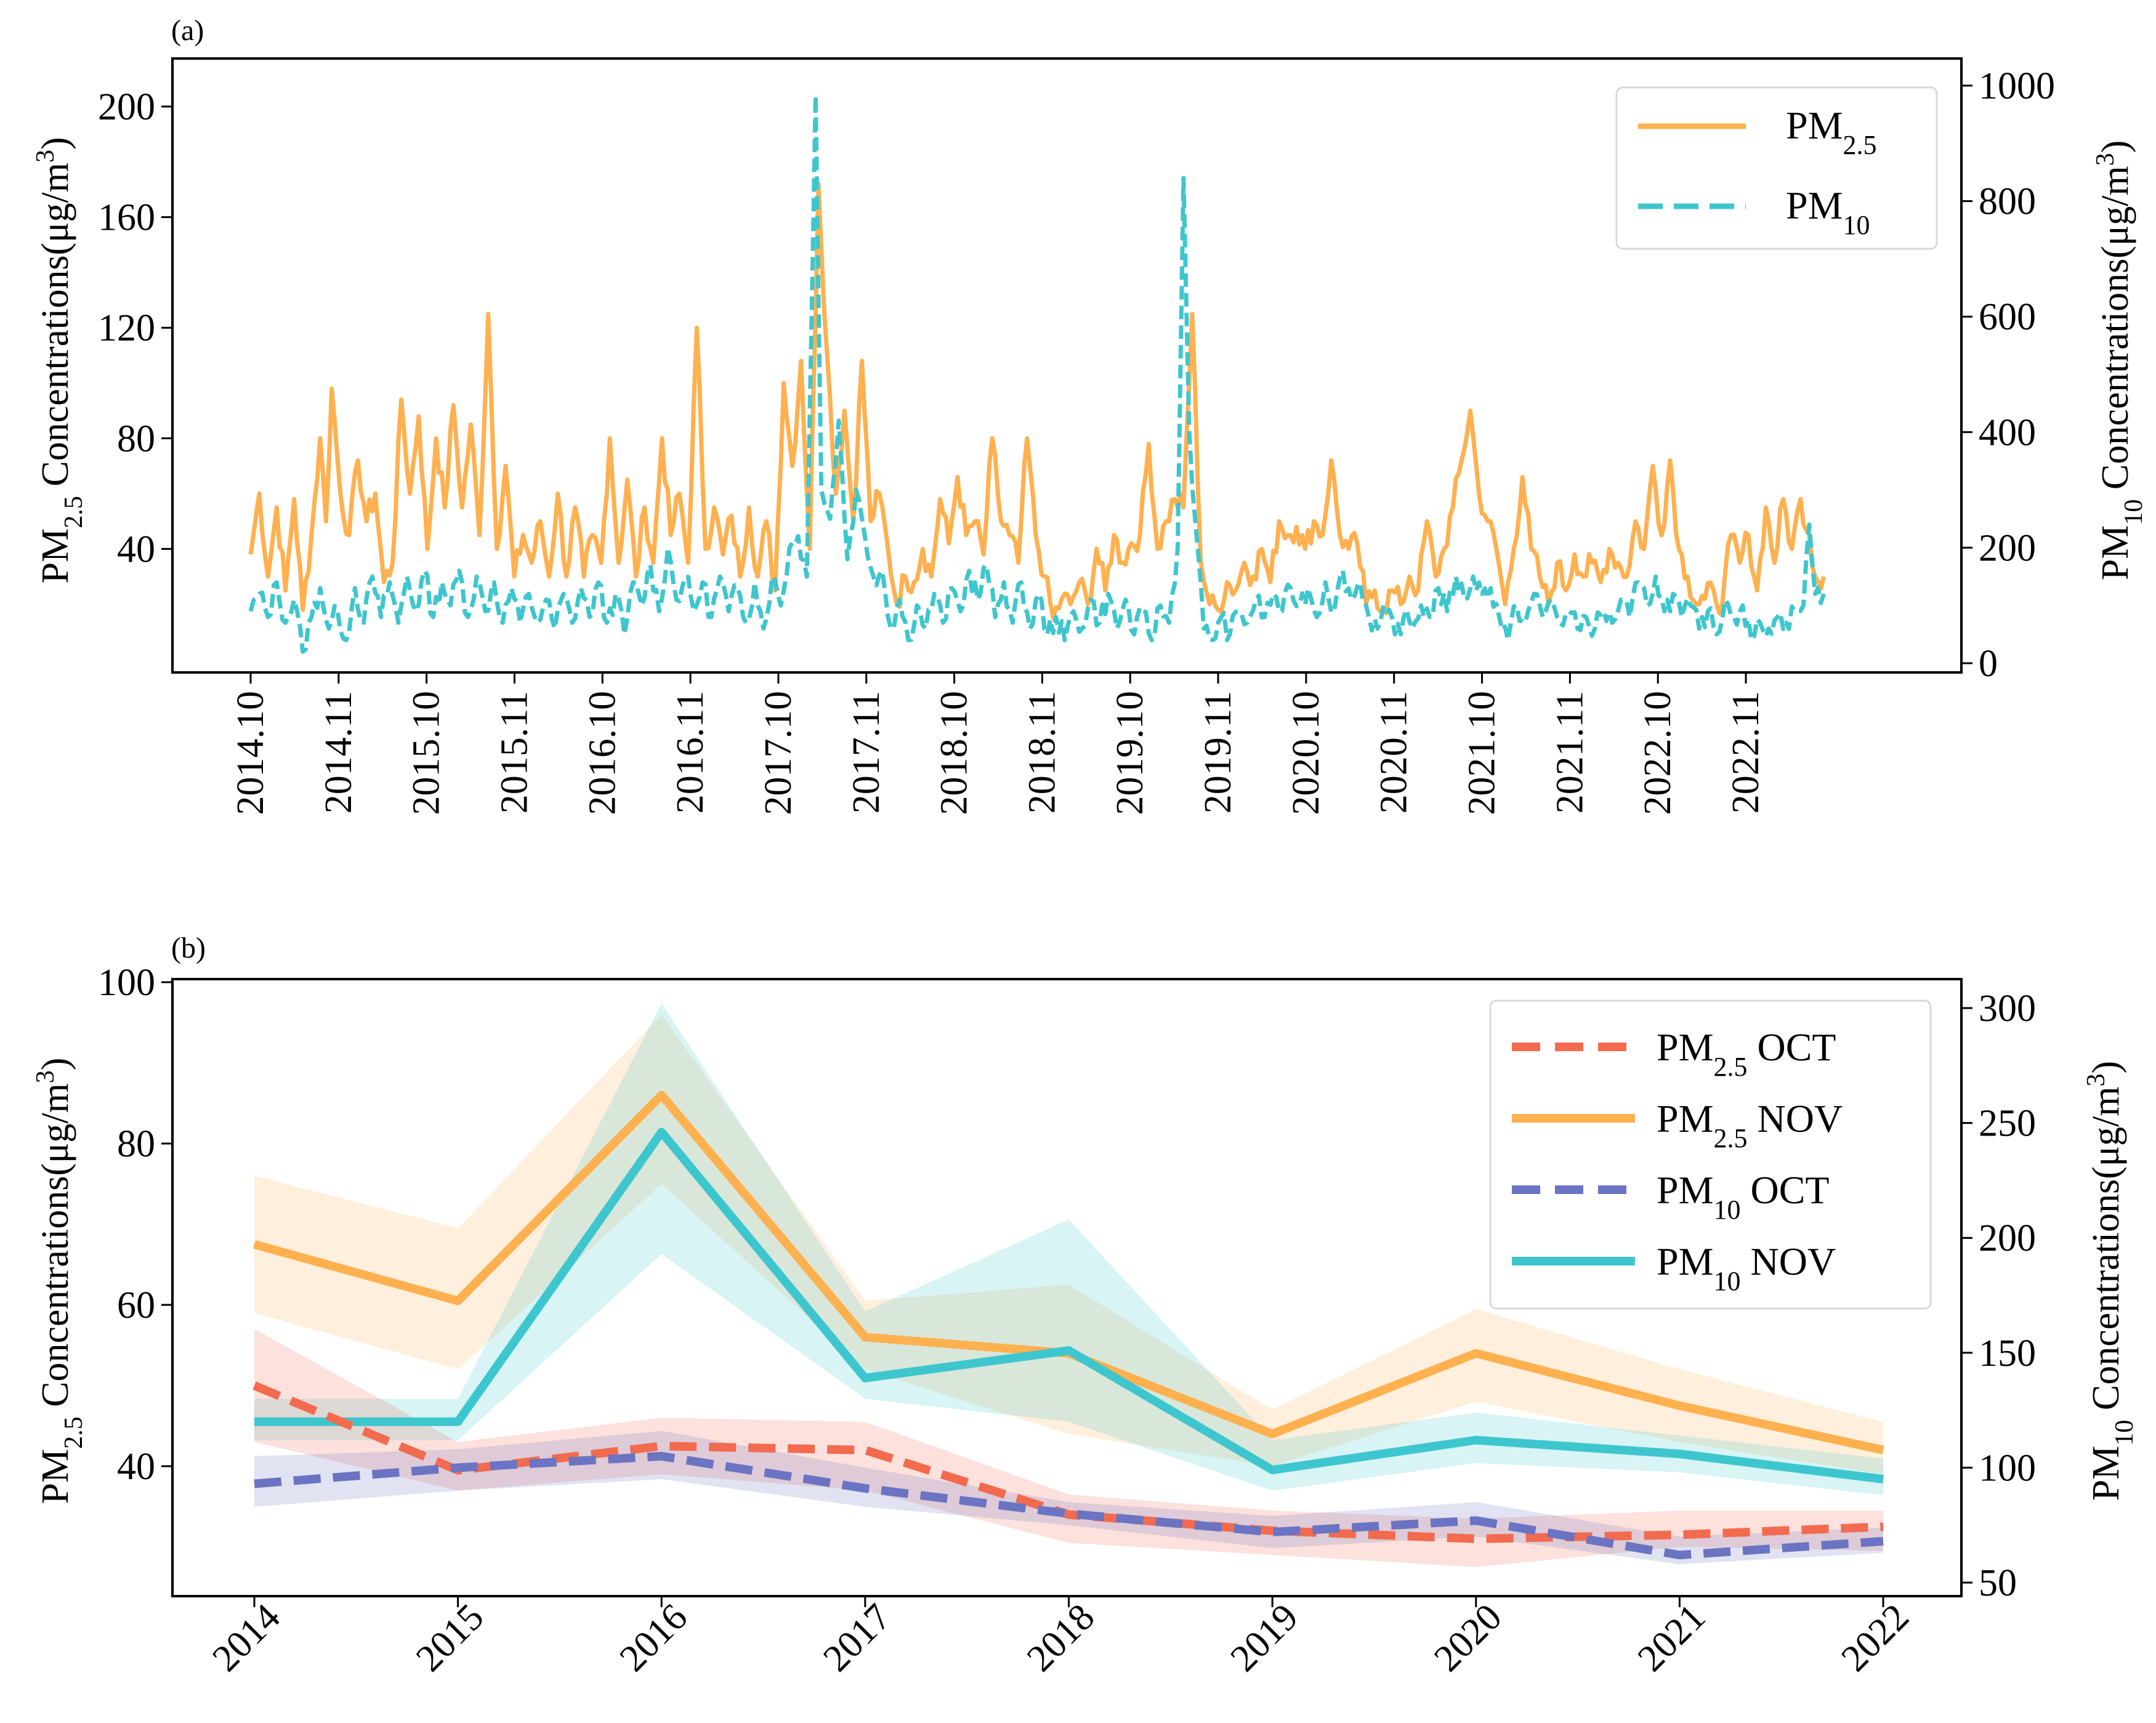 Image resolution: width=2156 pixels, height=1723 pixels. What do you see at coordinates (1746, 1053) in the screenshot?
I see `panel-b-legend-pm25-oct-label: PM2.5 OCT` at bounding box center [1746, 1053].